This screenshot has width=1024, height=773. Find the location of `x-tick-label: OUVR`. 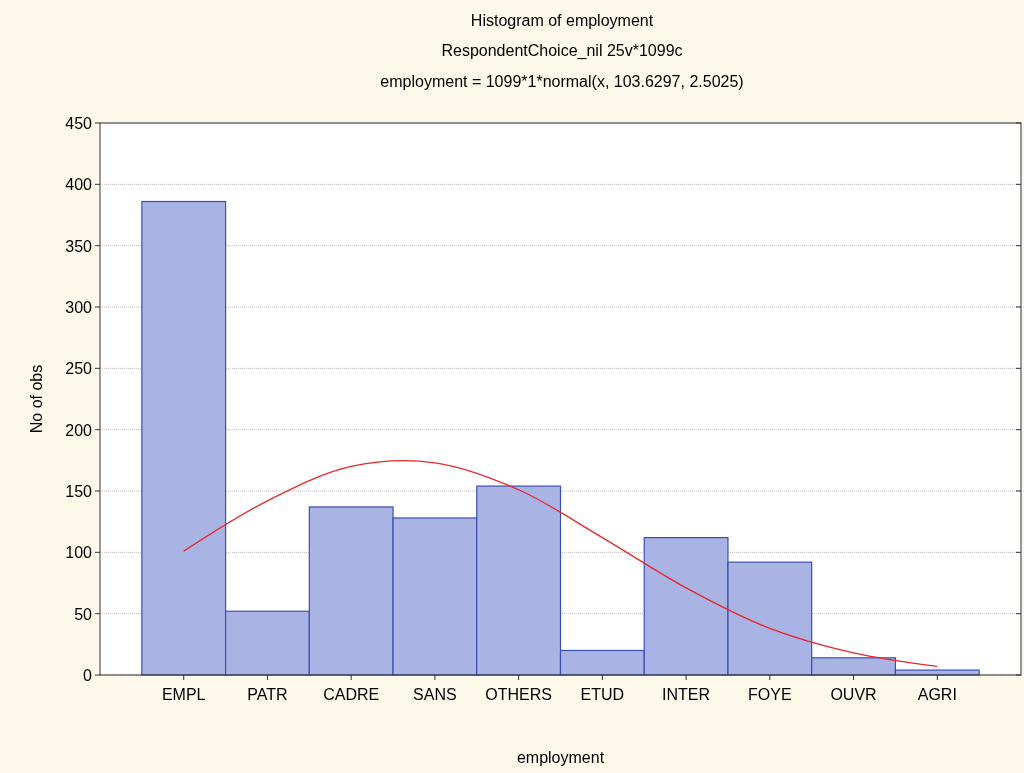

x-tick-label: OUVR is located at coordinates (853, 694).